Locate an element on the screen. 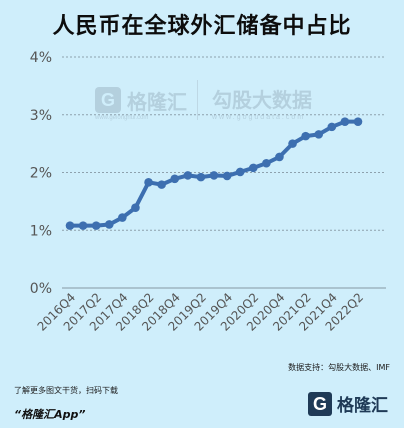  brand-logo: G 格隆汇 is located at coordinates (348, 403).